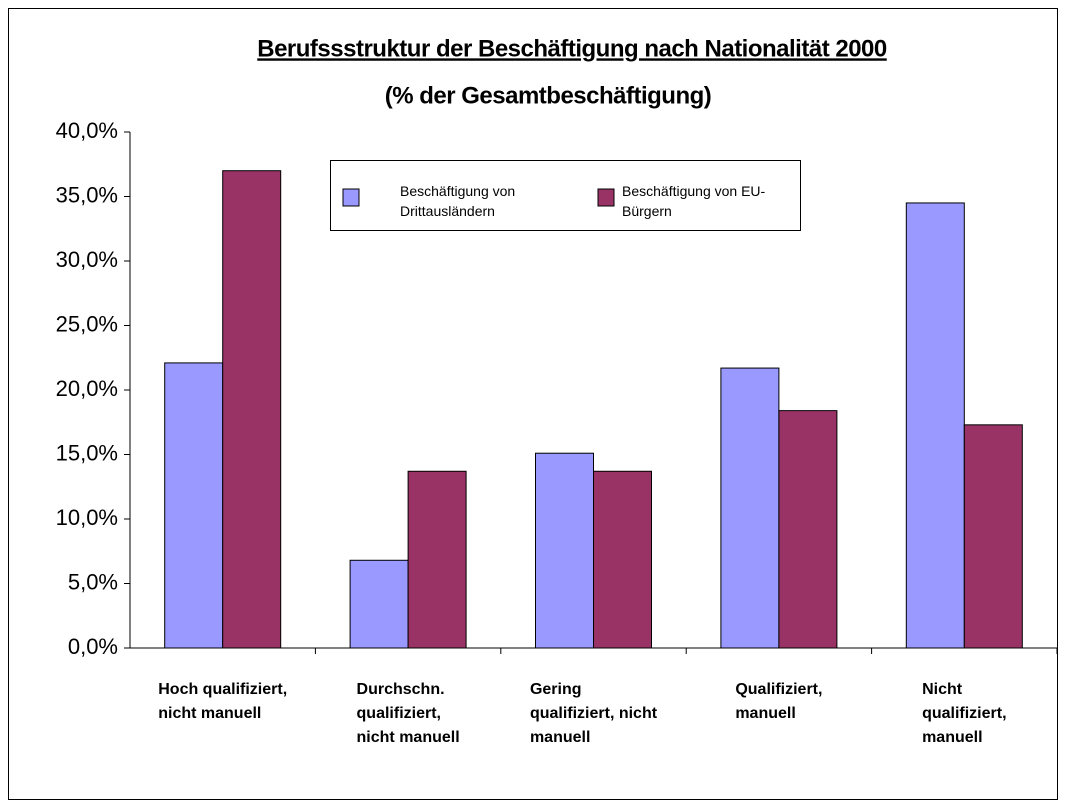  What do you see at coordinates (93, 581) in the screenshot?
I see `y-tick-label: 5,0%` at bounding box center [93, 581].